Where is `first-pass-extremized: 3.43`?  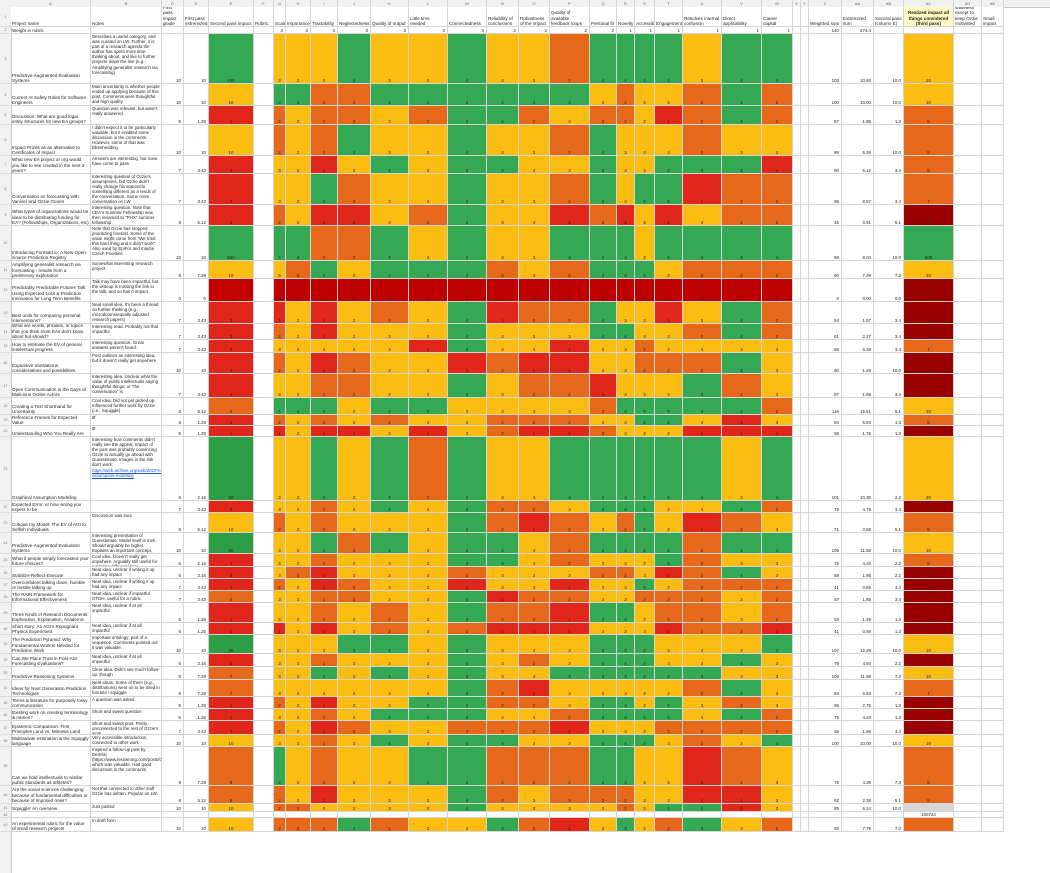 first-pass-extremized: 3.43 is located at coordinates (196, 332).